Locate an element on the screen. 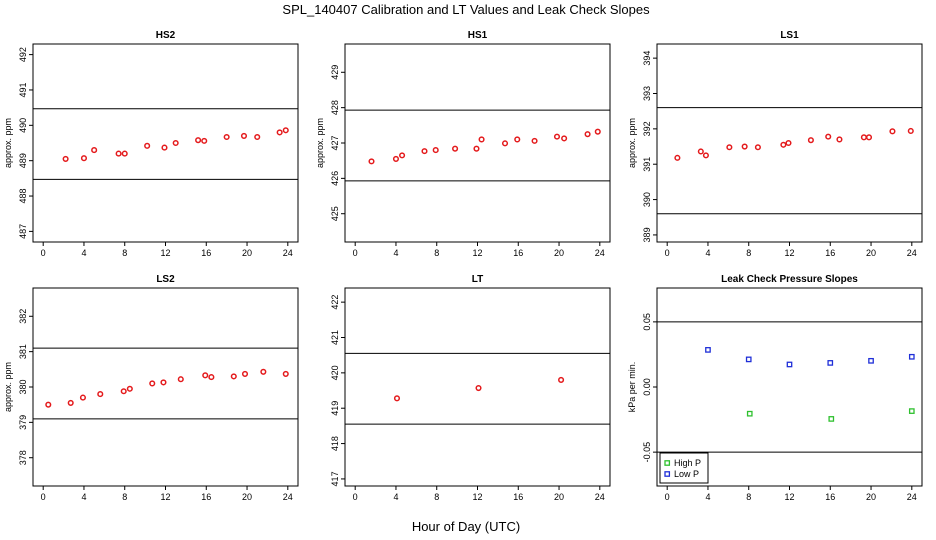 The width and height of the screenshot is (936, 540). panel-title: LT is located at coordinates (477, 279).